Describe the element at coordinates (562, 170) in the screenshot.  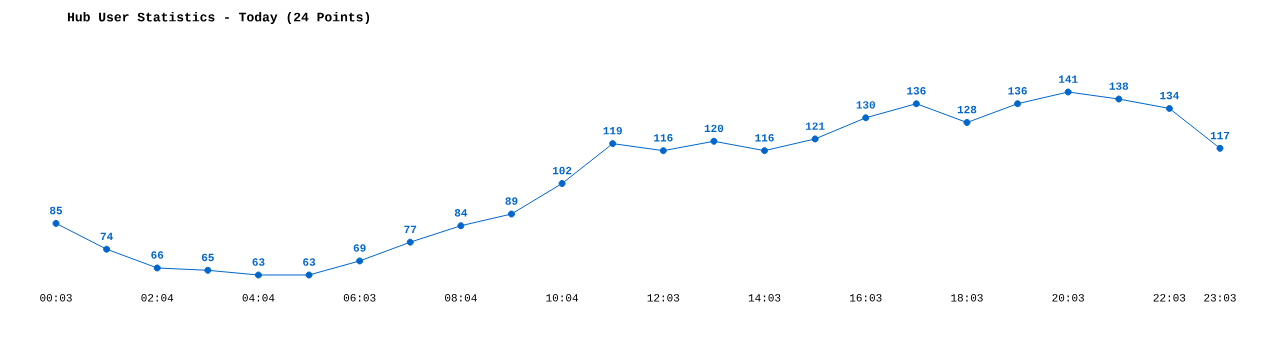
I see `data-label: 102` at that location.